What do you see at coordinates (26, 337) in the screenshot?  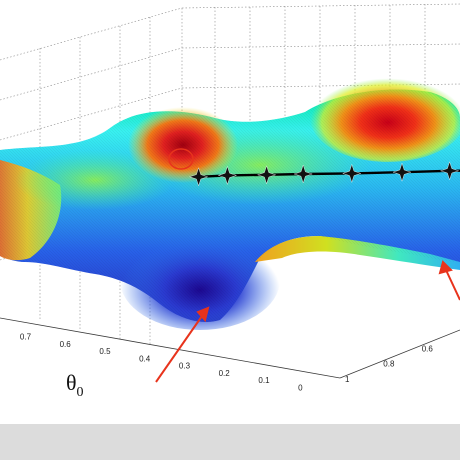 I see `theta0-tick-label: 0.7` at bounding box center [26, 337].